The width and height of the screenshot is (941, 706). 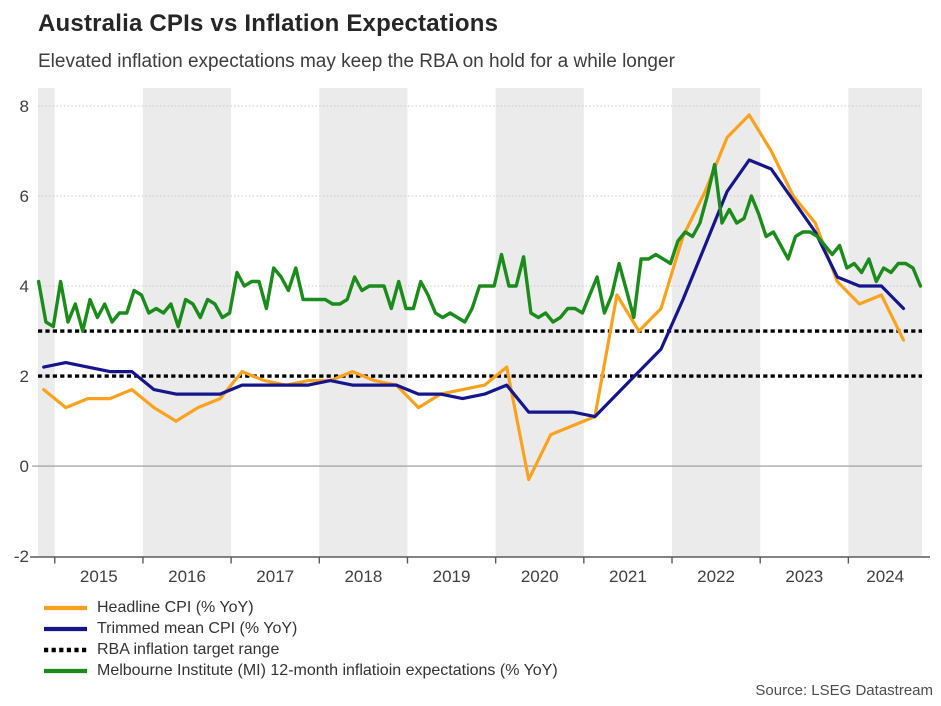 What do you see at coordinates (539, 322) in the screenshot?
I see `year-band-2020` at bounding box center [539, 322].